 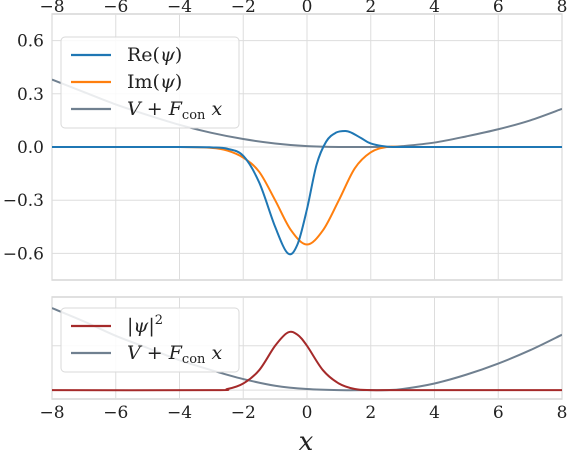 I want to click on top-y-ticks: 0.6 0.3 0.0 −0.3 −0.6, so click(x=23, y=148).